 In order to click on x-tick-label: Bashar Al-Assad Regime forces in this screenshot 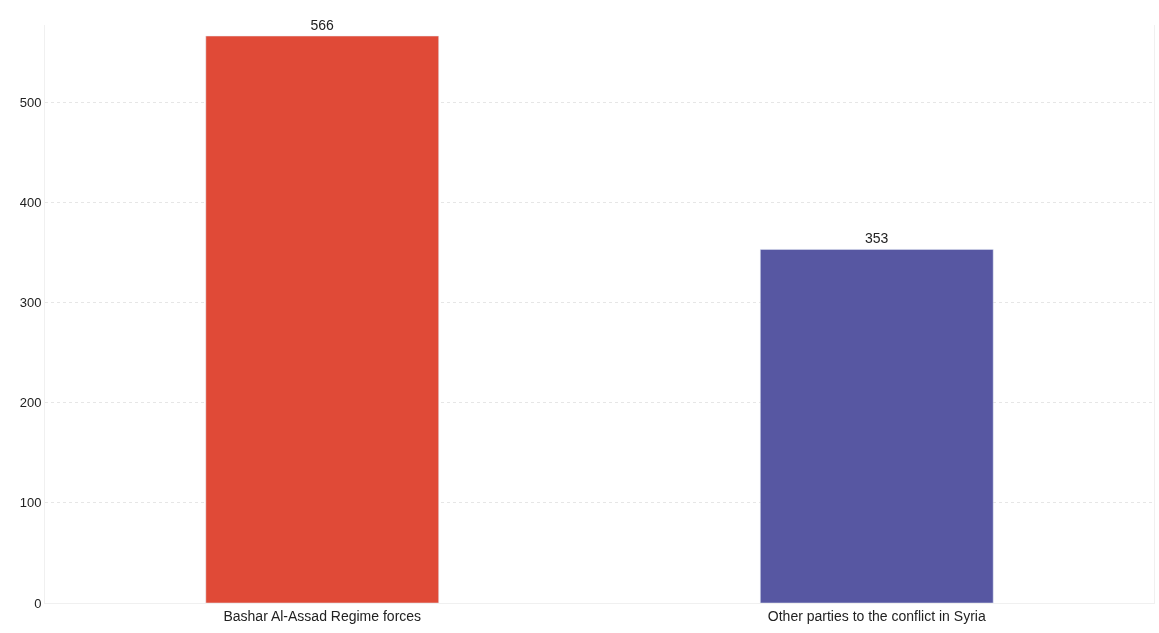, I will do `click(322, 615)`.